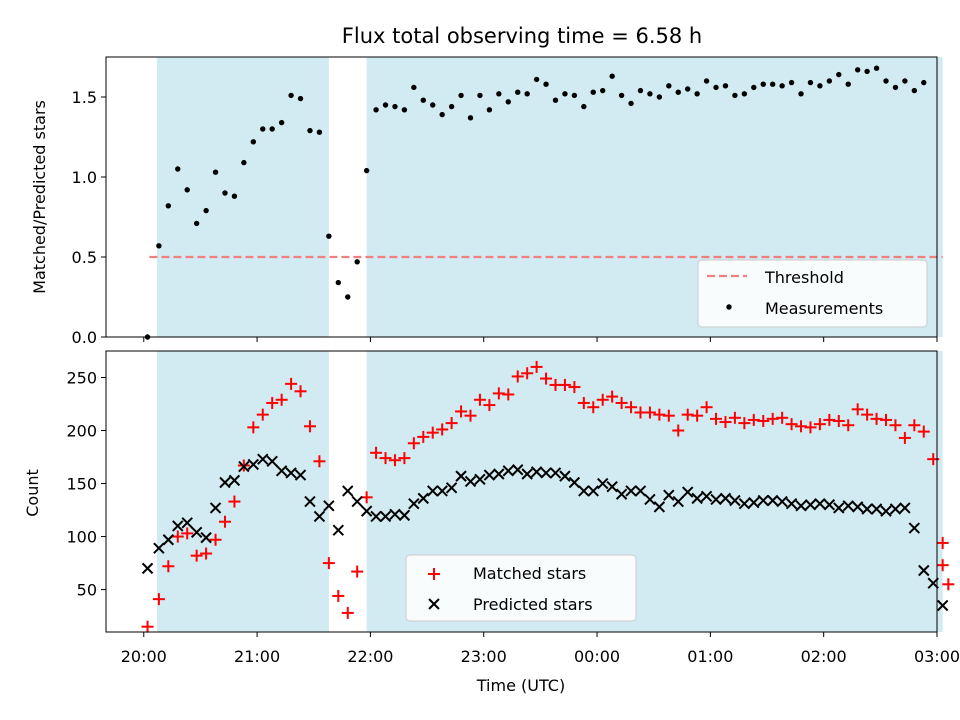  I want to click on bottom-legend-box, so click(521, 588).